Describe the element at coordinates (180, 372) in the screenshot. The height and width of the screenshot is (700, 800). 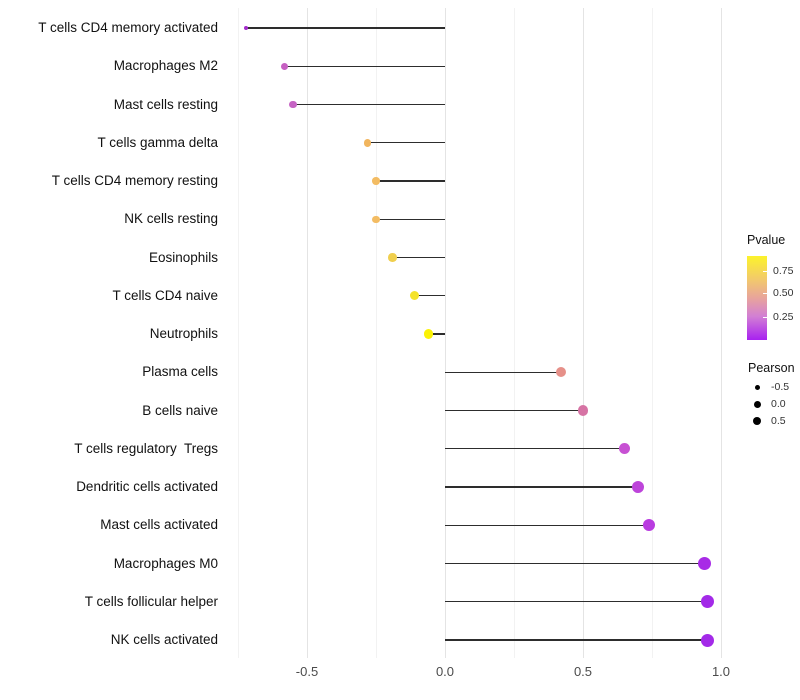
I see `category-label: Plasma cells` at that location.